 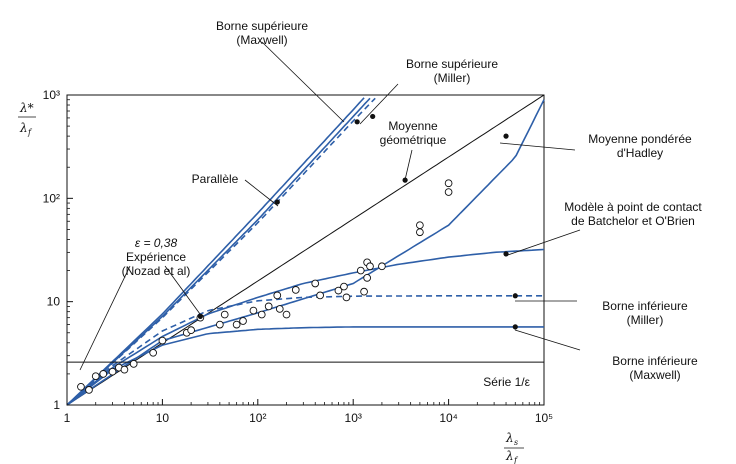 What do you see at coordinates (413, 140) in the screenshot?
I see `annotation-label: géométrique` at bounding box center [413, 140].